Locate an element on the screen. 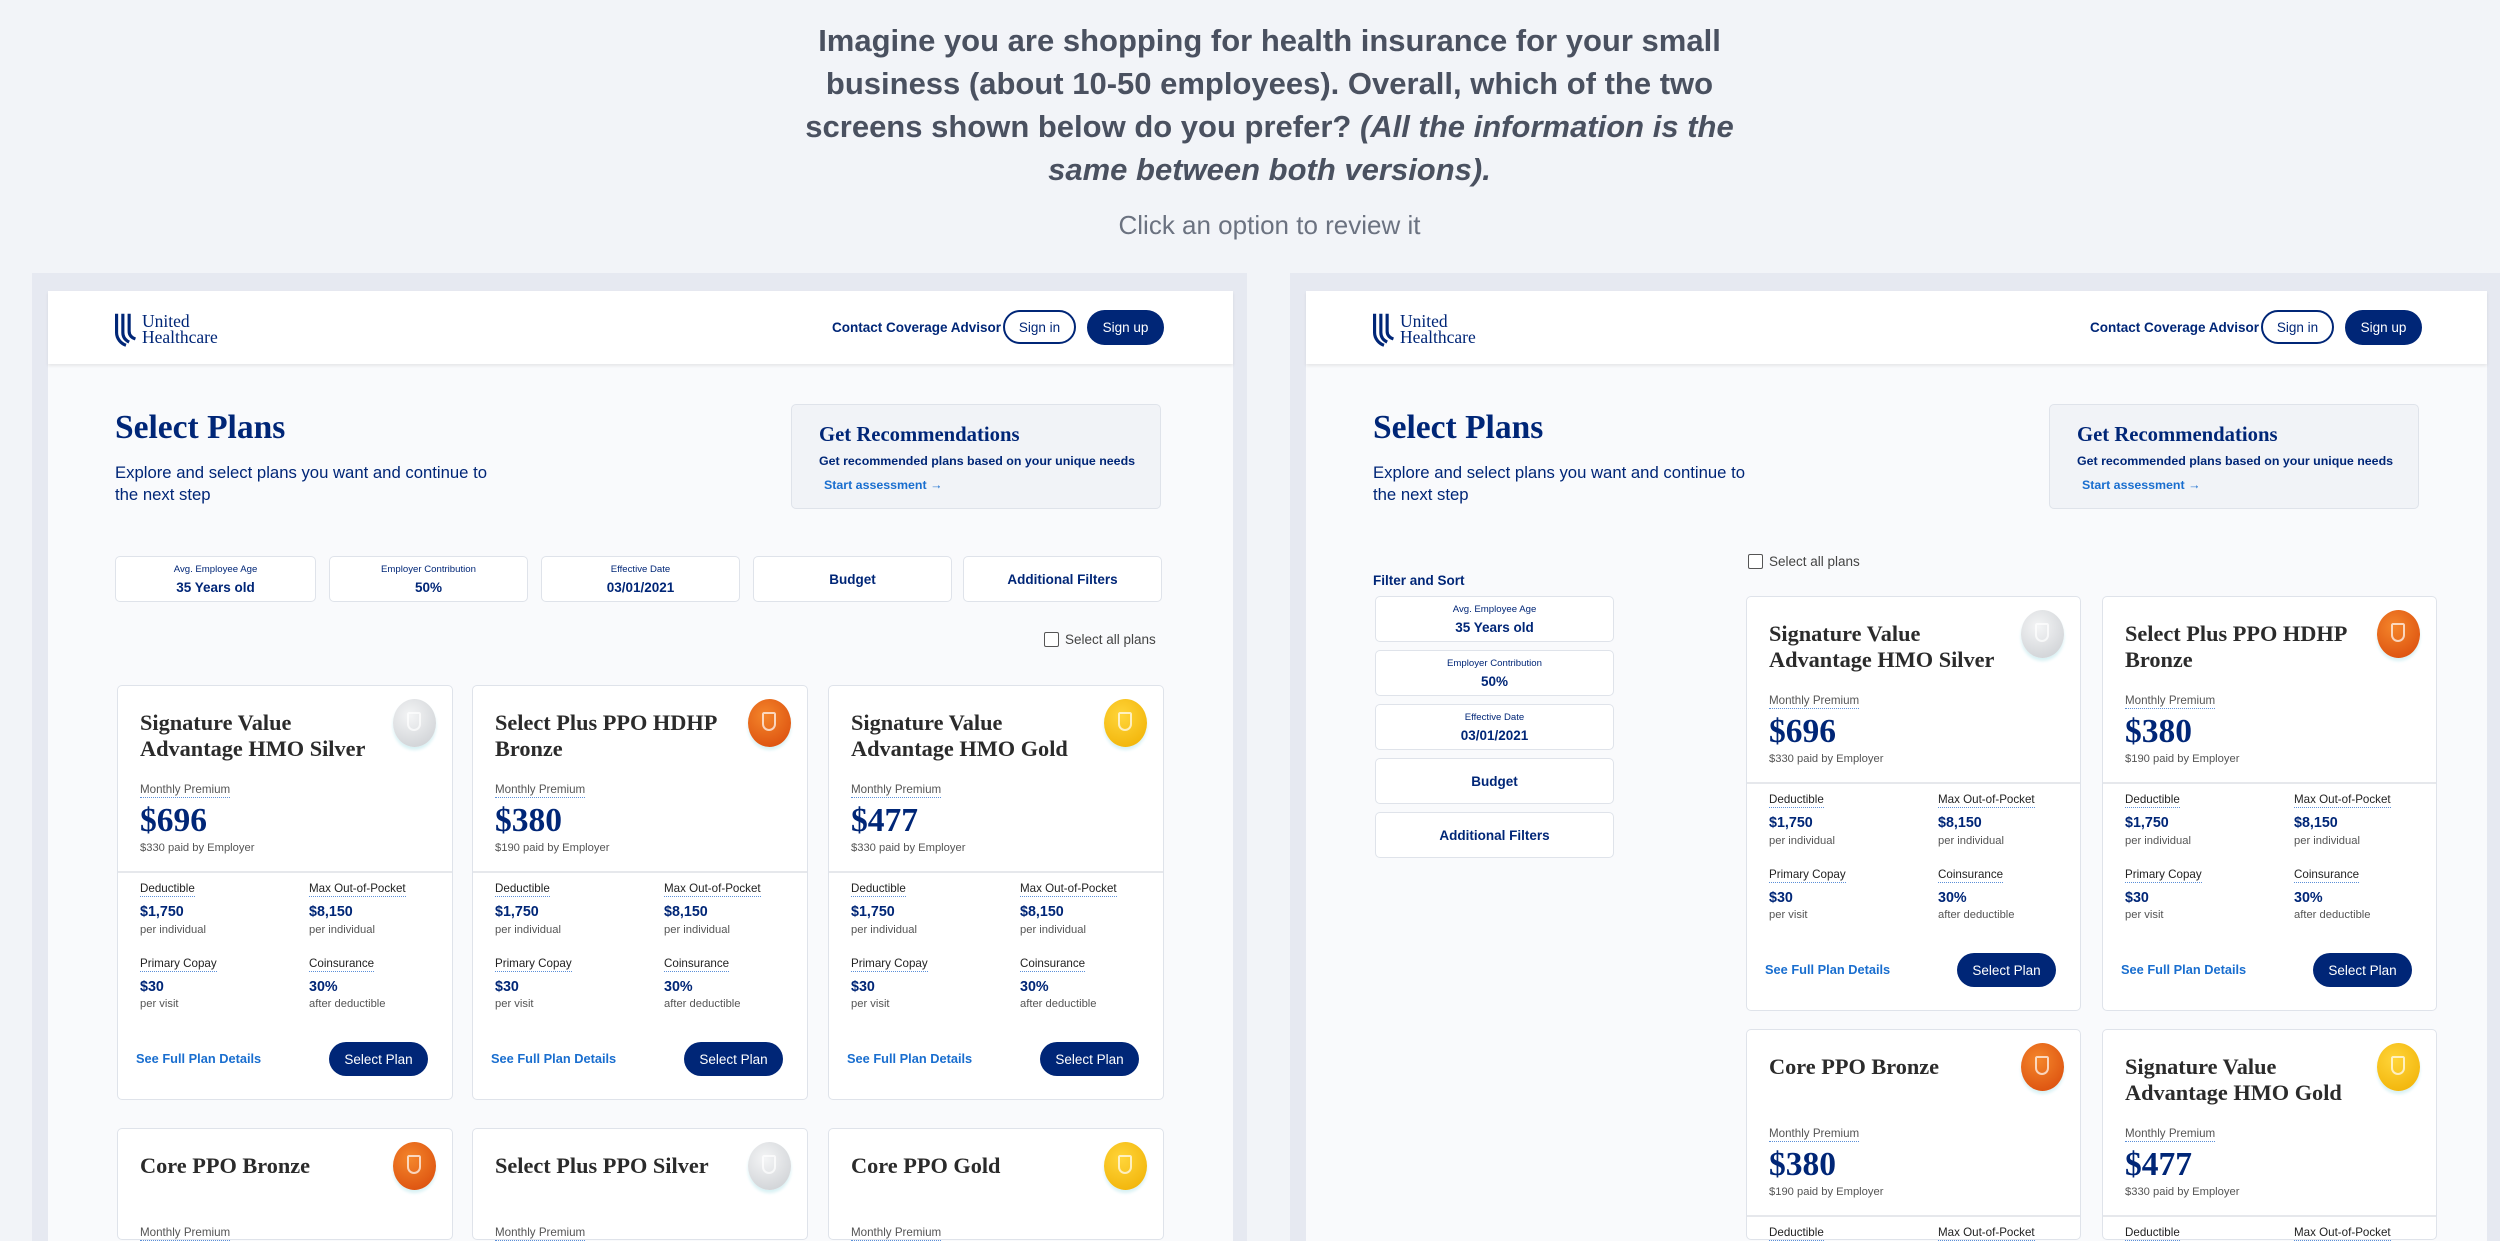 The width and height of the screenshot is (2500, 1241). filter-value: 03/01/2021 is located at coordinates (1494, 735).